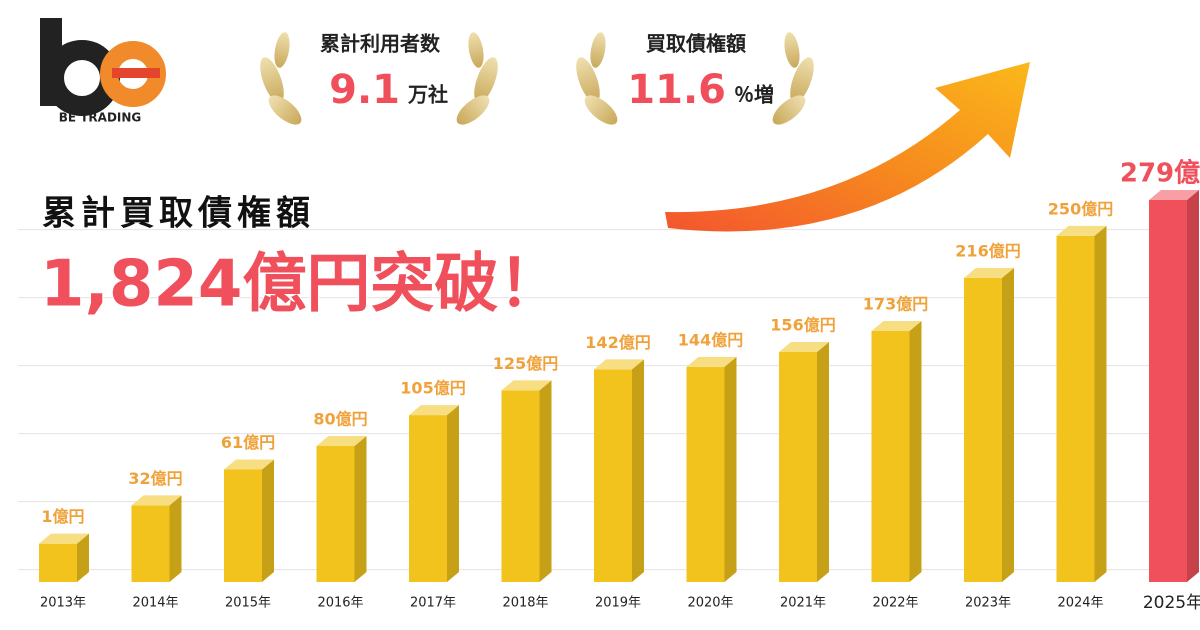 The image size is (1200, 630). Describe the element at coordinates (710, 339) in the screenshot. I see `value-label: 144億円` at that location.